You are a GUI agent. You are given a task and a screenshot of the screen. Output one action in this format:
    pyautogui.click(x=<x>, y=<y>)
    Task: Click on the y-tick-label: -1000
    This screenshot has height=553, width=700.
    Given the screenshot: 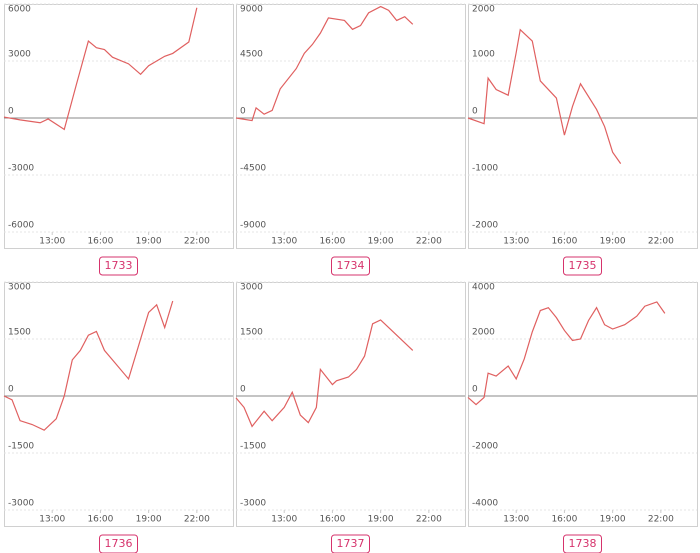 What is the action you would take?
    pyautogui.click(x=485, y=169)
    